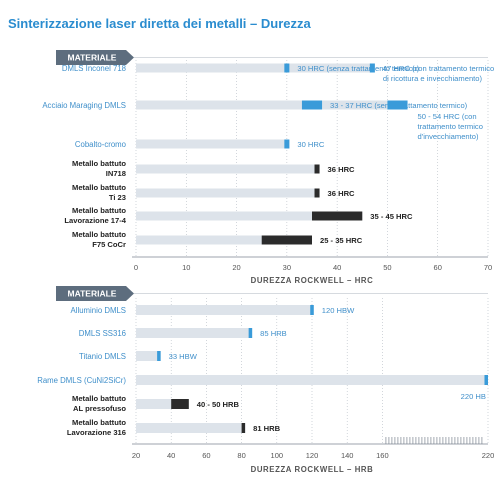  Describe the element at coordinates (312, 469) in the screenshot. I see `x-axis-label: DUREZZA ROCKWELL – HRB` at that location.